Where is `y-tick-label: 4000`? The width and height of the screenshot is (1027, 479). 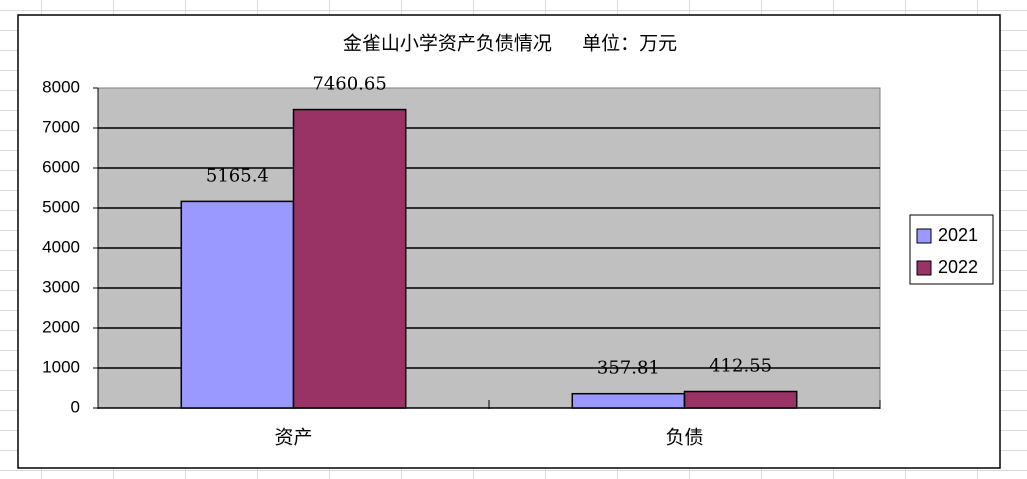 y-tick-label: 4000 is located at coordinates (61, 246).